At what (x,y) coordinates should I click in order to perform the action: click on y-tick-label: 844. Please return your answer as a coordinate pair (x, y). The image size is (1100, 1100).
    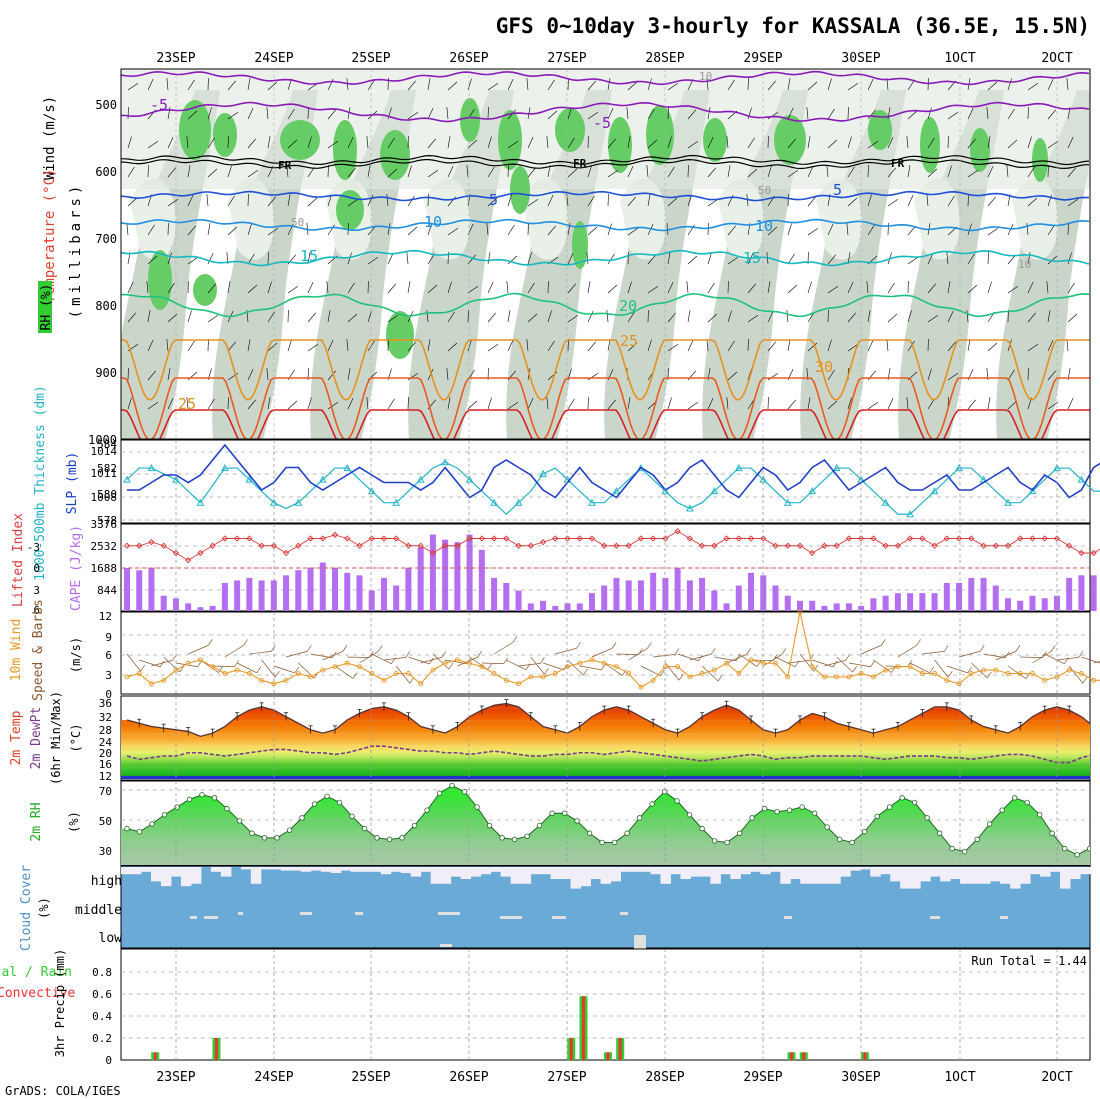
    Looking at the image, I should click on (107, 590).